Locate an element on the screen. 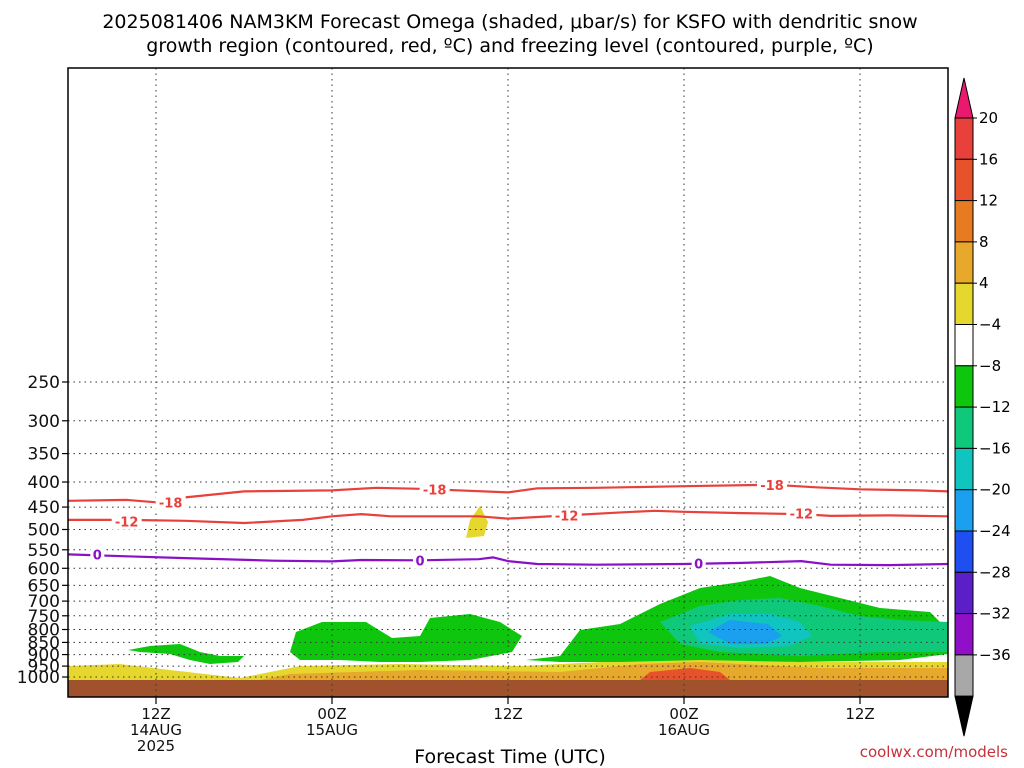 This screenshot has height=768, width=1024. y-tick-label: 800 is located at coordinates (44, 631).